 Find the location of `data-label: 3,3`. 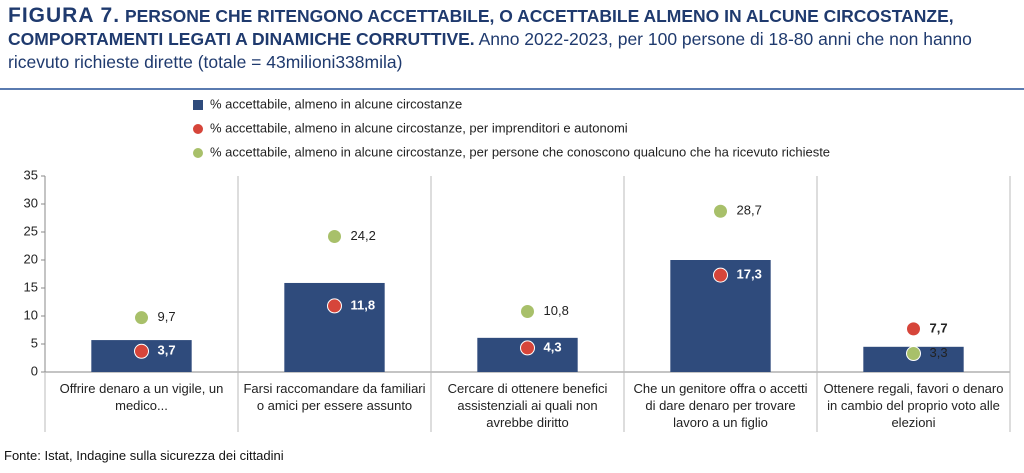

data-label: 3,3 is located at coordinates (939, 352).